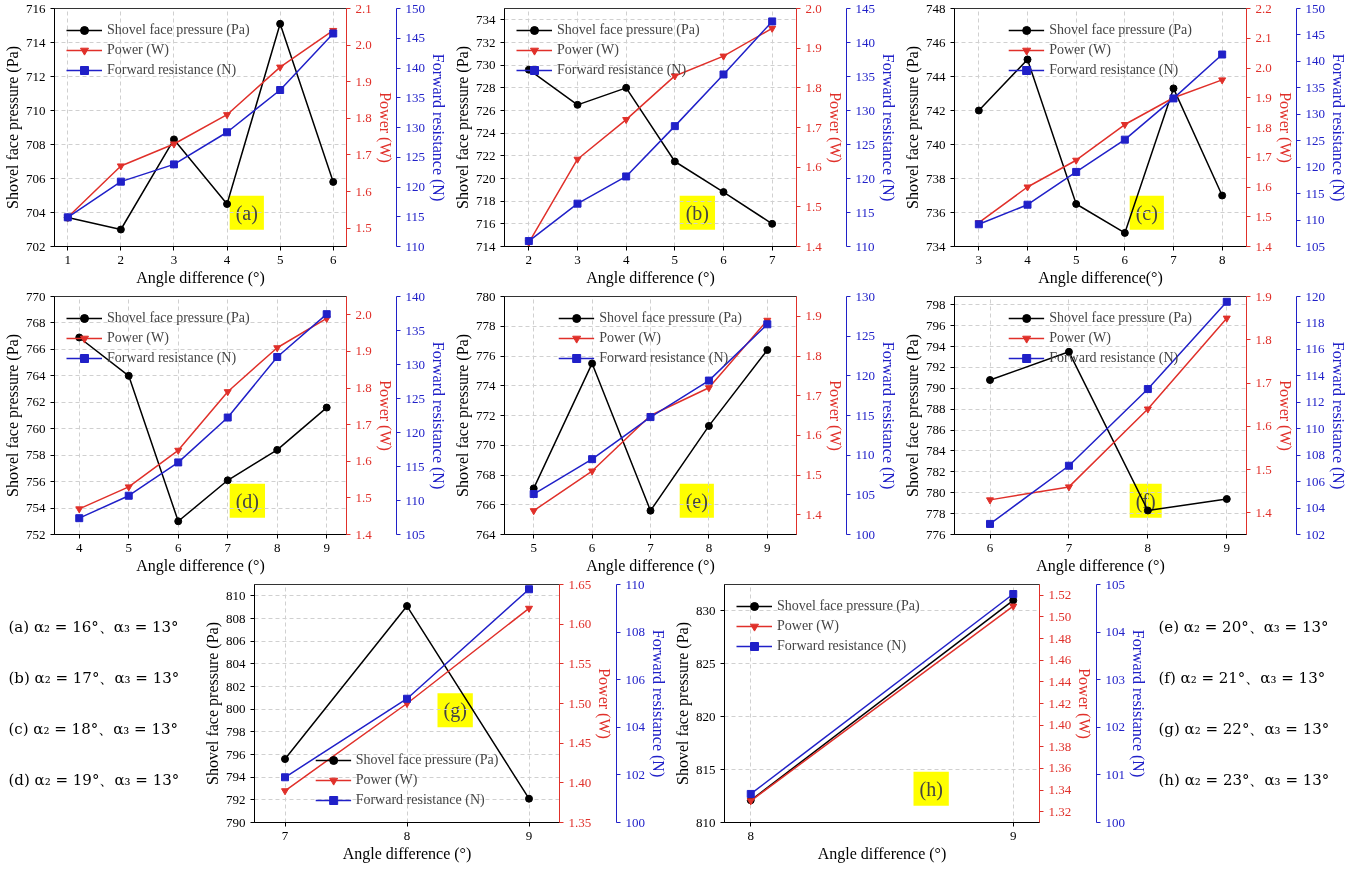 The height and width of the screenshot is (870, 1353). I want to click on text: (e) α₂ = 20°、α₃ = 13°, so click(1243, 627).